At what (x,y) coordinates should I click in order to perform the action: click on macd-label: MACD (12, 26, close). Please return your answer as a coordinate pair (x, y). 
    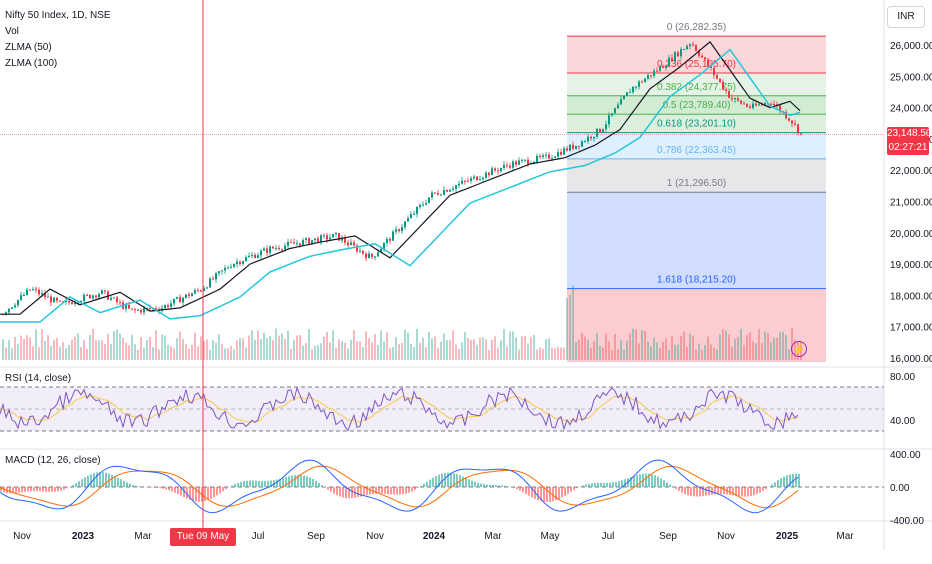
    Looking at the image, I should click on (53, 460).